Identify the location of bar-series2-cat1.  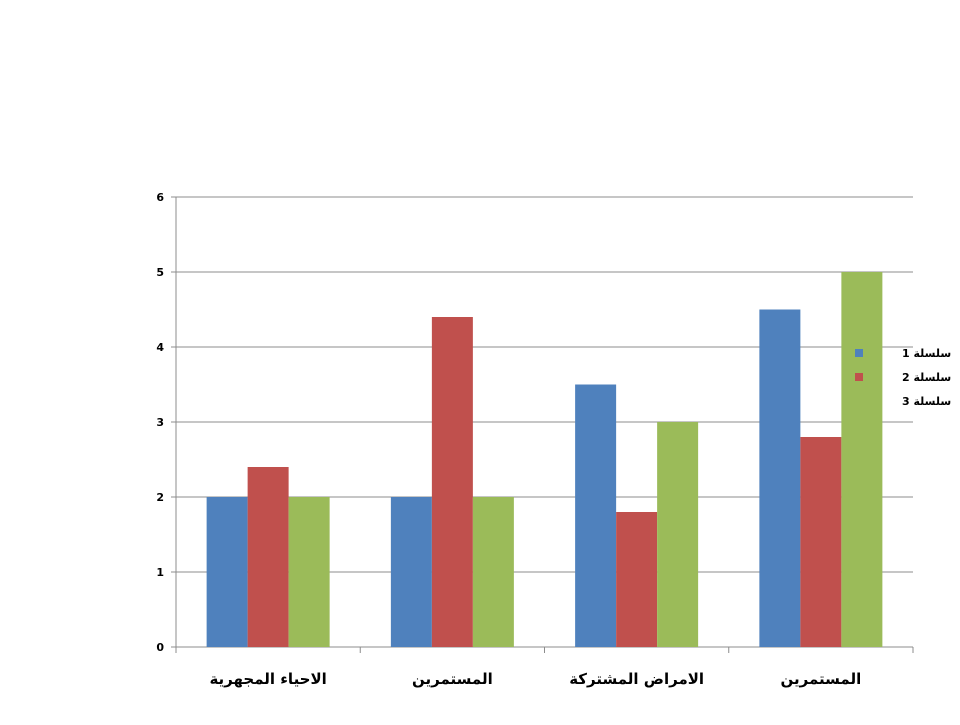
(268, 557).